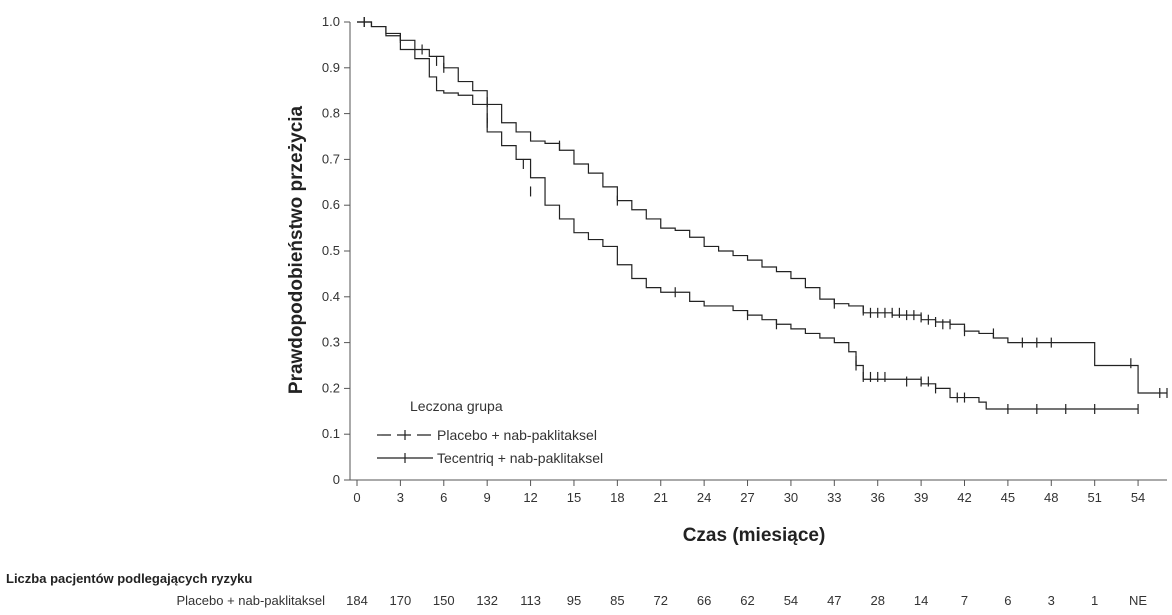 Image resolution: width=1172 pixels, height=615 pixels. Describe the element at coordinates (357, 600) in the screenshot. I see `risk-value: 184` at that location.